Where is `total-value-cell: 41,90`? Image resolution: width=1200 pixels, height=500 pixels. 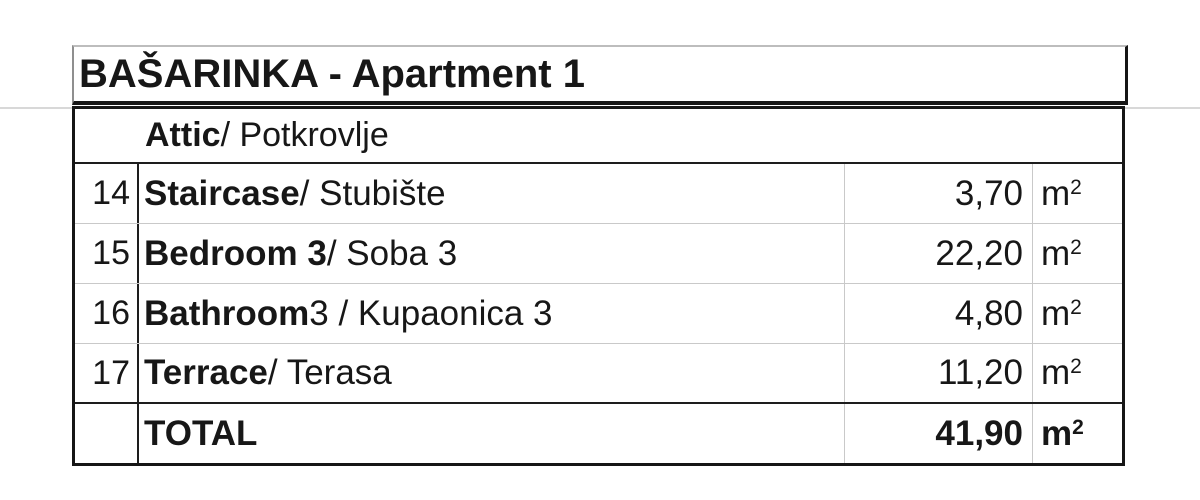
total-value-cell: 41,90 is located at coordinates (939, 433).